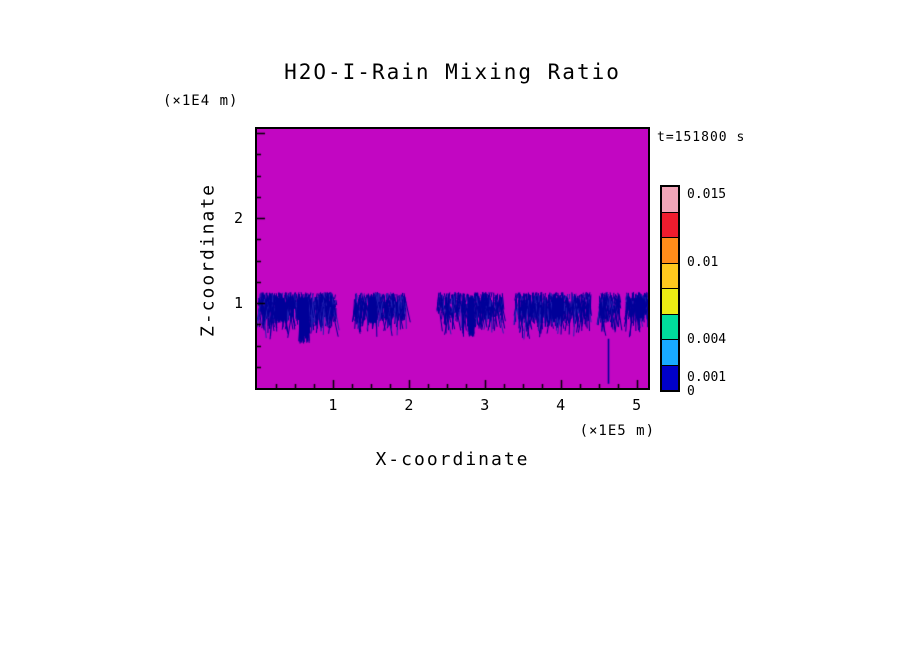 Image resolution: width=904 pixels, height=654 pixels. I want to click on chart-title: H2O-I-Rain Mixing Ratio, so click(452, 72).